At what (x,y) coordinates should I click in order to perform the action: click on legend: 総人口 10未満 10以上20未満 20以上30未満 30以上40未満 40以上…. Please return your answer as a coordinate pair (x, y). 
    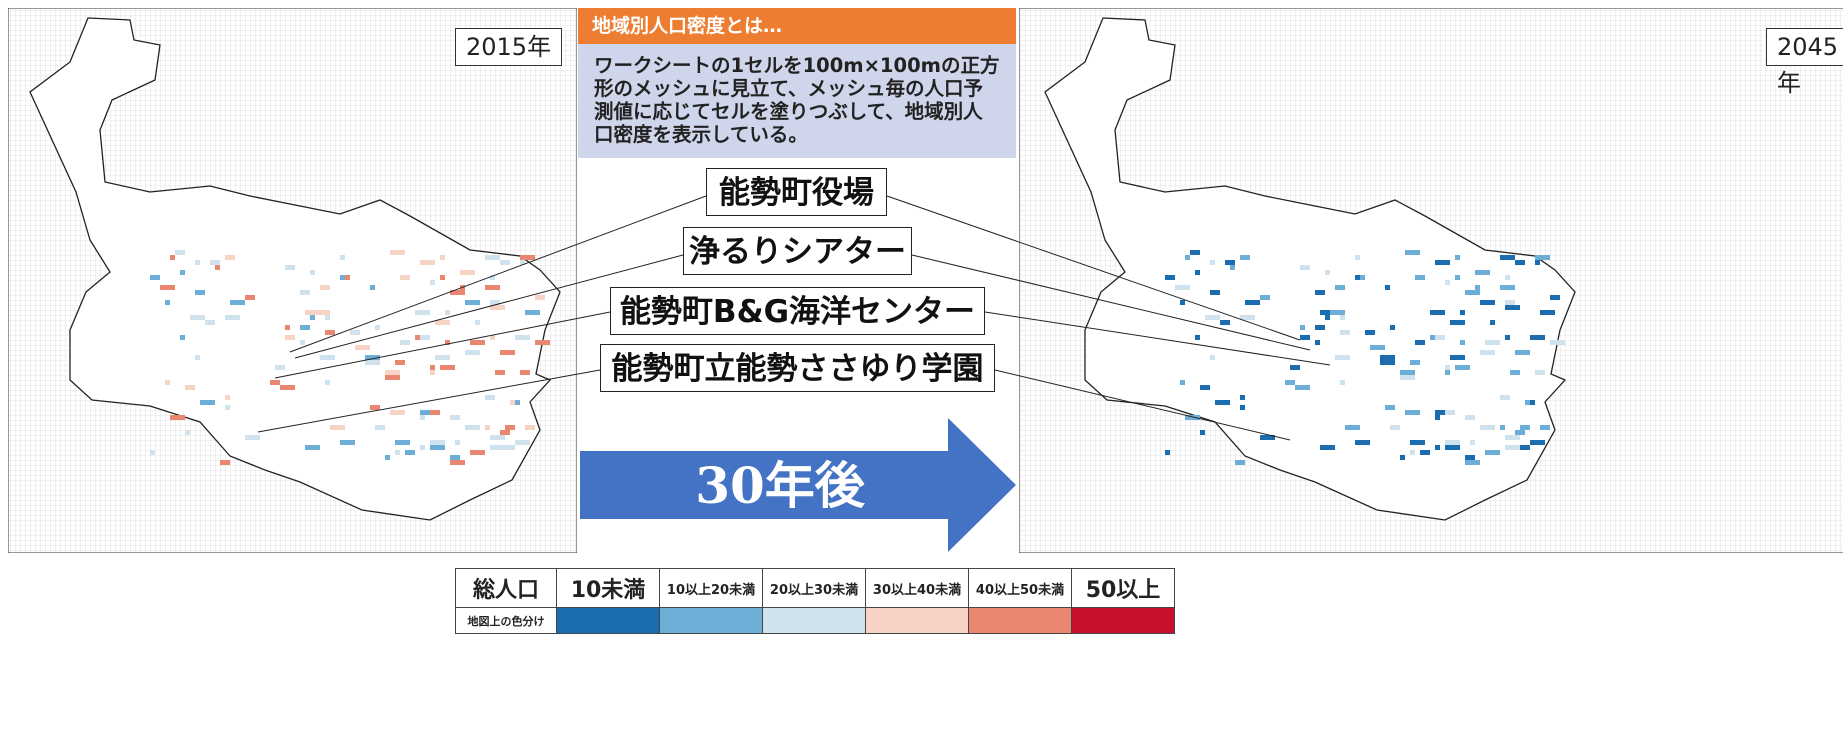
    Looking at the image, I should click on (815, 601).